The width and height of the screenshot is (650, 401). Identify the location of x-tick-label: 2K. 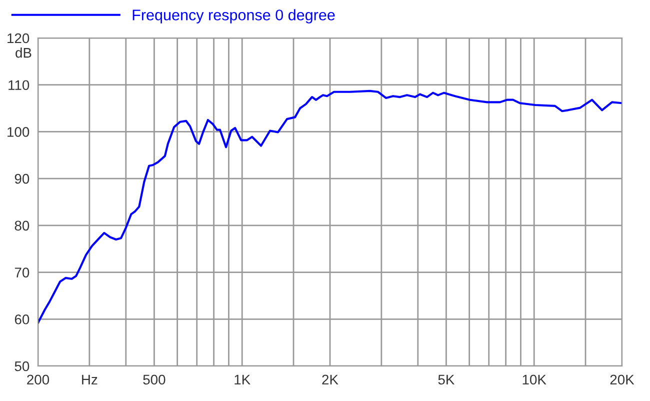
(330, 379).